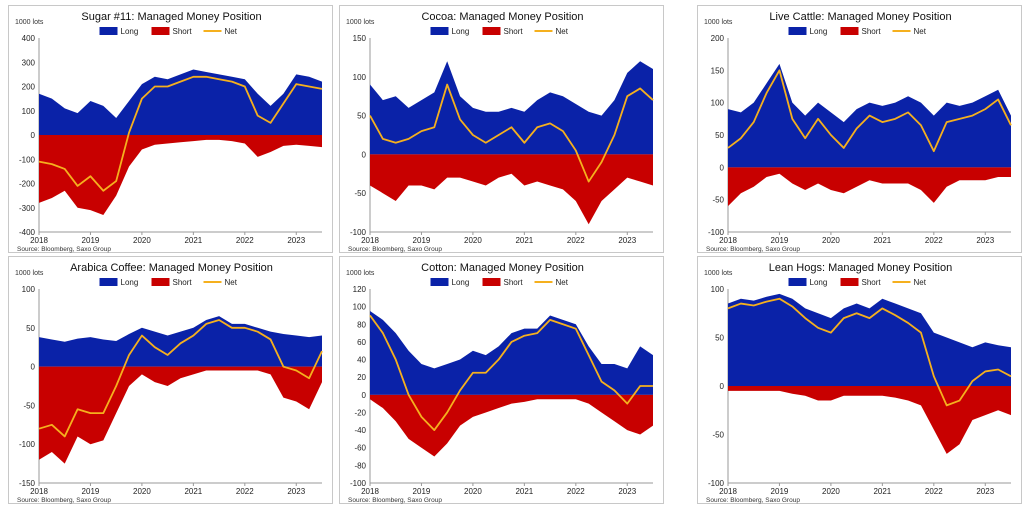 This screenshot has width=1034, height=511. Describe the element at coordinates (27, 232) in the screenshot. I see `y-tick-label: -400` at that location.